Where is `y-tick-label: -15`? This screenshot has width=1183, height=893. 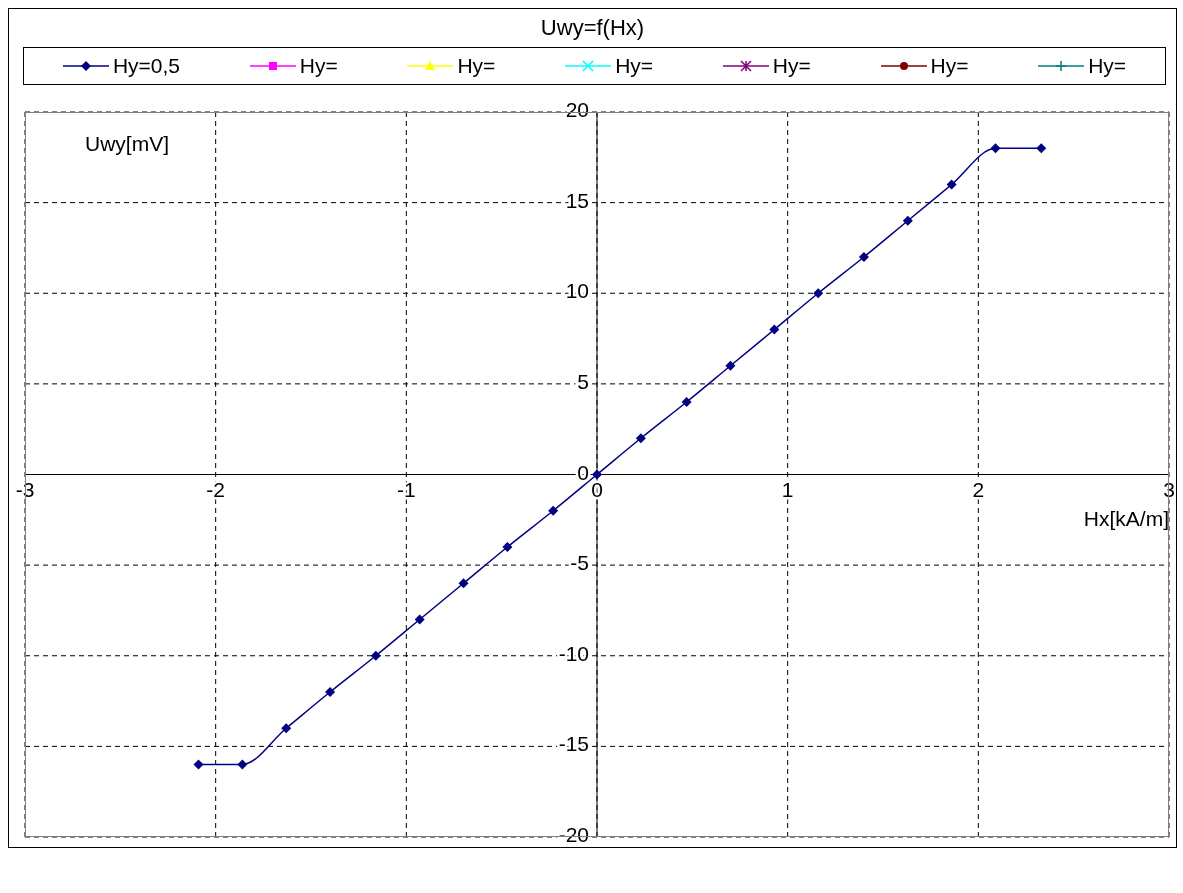
y-tick-label: -15 is located at coordinates (573, 744).